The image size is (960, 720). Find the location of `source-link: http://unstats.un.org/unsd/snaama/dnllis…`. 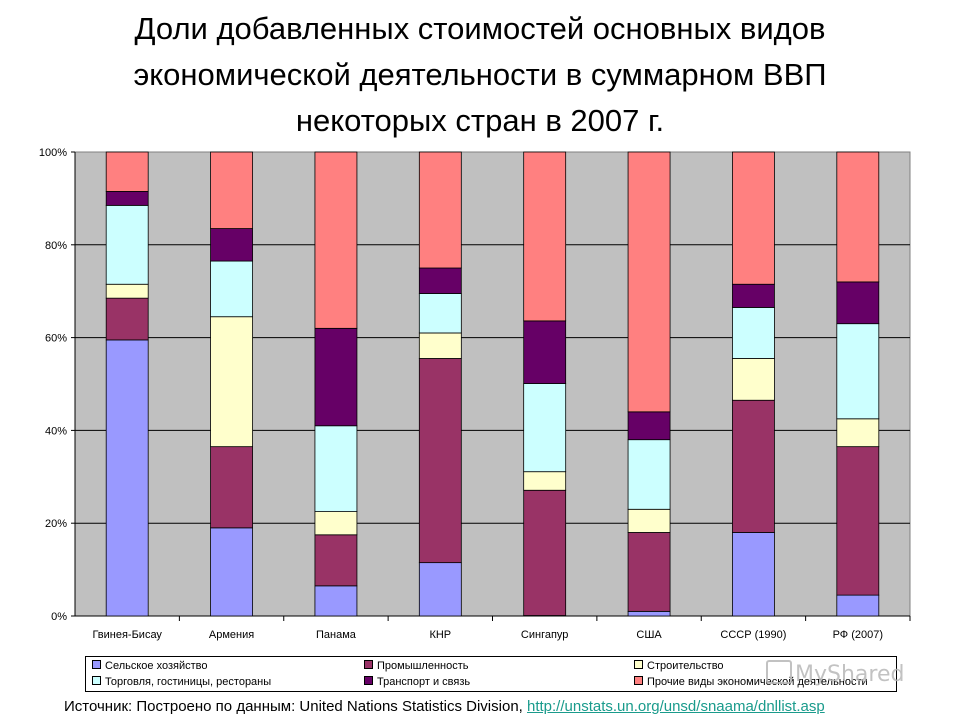

source-link: http://unstats.un.org/unsd/snaama/dnllis… is located at coordinates (676, 706).